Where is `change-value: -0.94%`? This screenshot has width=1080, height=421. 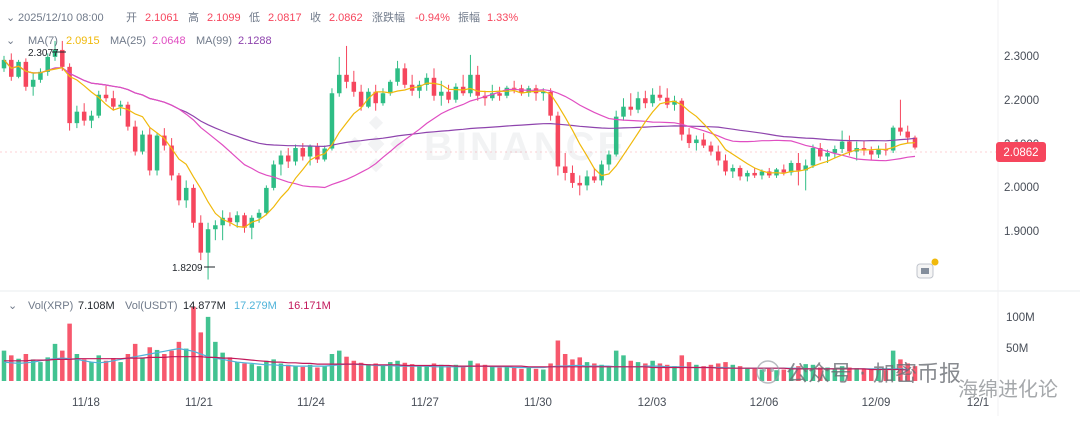
change-value: -0.94% is located at coordinates (432, 18).